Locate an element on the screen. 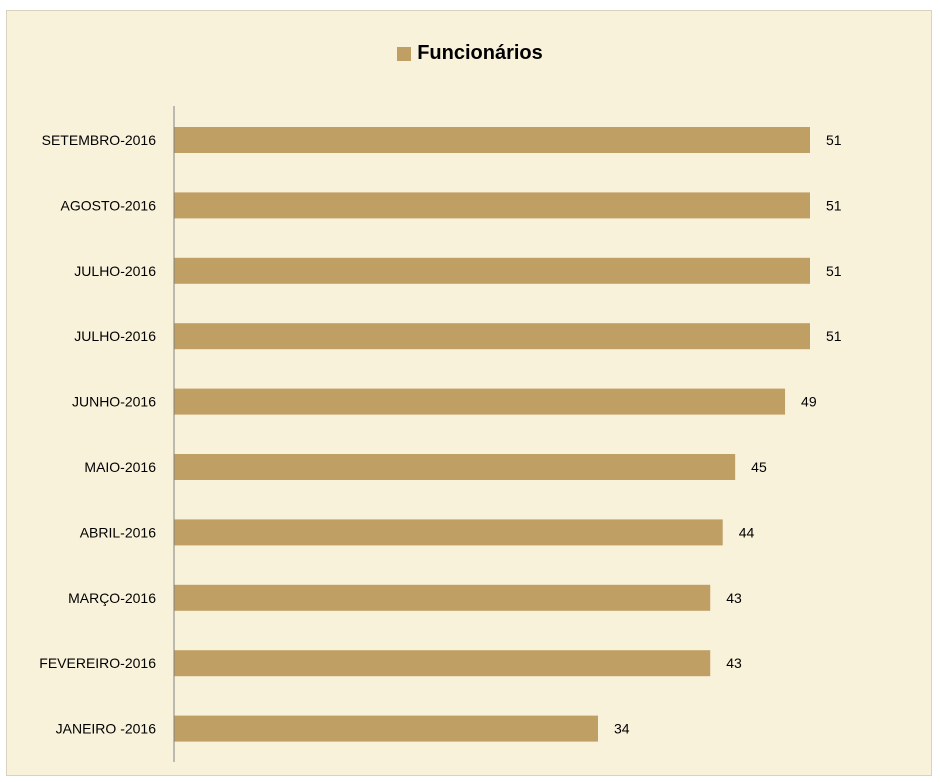 Image resolution: width=940 pixels, height=782 pixels. bar-value-label: 44 is located at coordinates (747, 532).